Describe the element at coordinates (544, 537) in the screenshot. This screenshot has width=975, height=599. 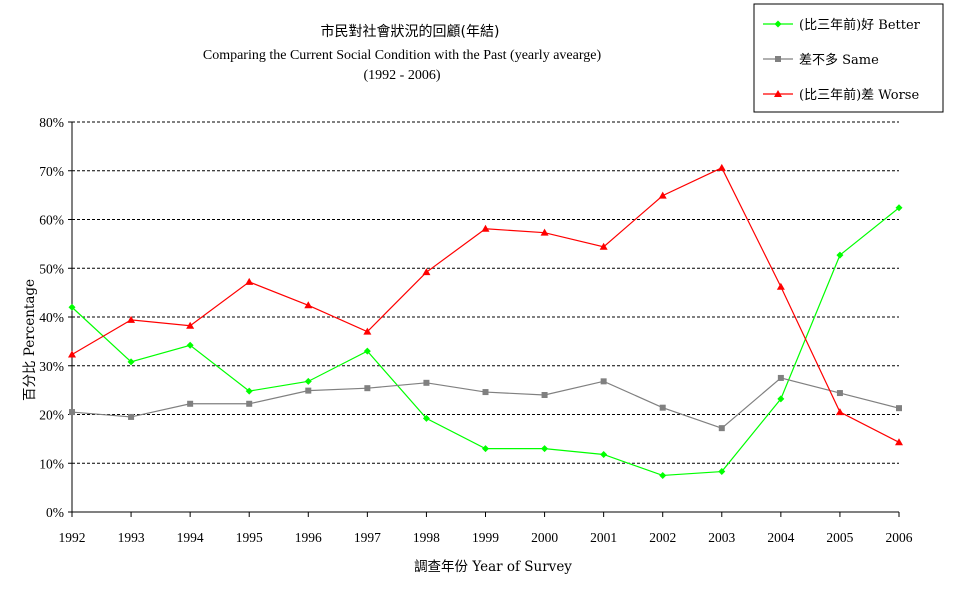
I see `x-tick-label: 2000` at that location.